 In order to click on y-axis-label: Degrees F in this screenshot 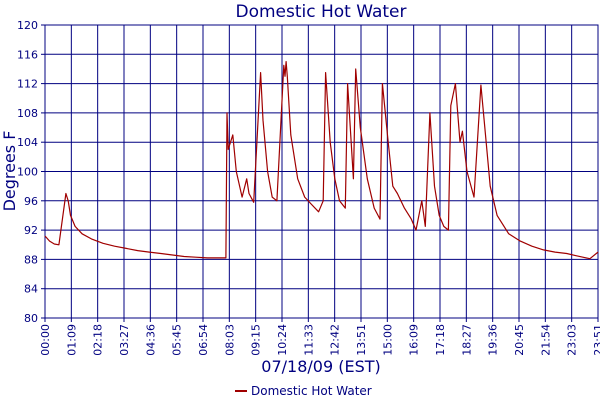, I will do `click(9, 171)`.